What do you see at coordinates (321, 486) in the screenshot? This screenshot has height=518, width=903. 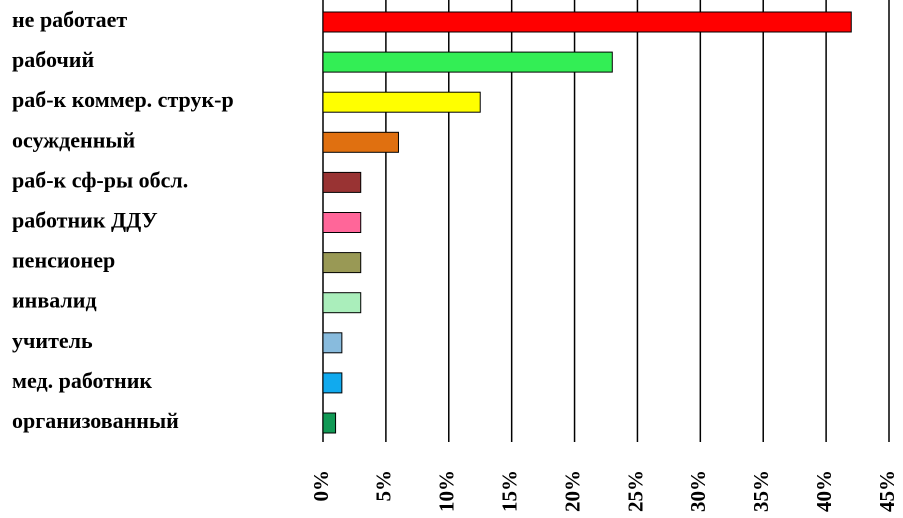 I see `x-tick-label: 0%` at bounding box center [321, 486].